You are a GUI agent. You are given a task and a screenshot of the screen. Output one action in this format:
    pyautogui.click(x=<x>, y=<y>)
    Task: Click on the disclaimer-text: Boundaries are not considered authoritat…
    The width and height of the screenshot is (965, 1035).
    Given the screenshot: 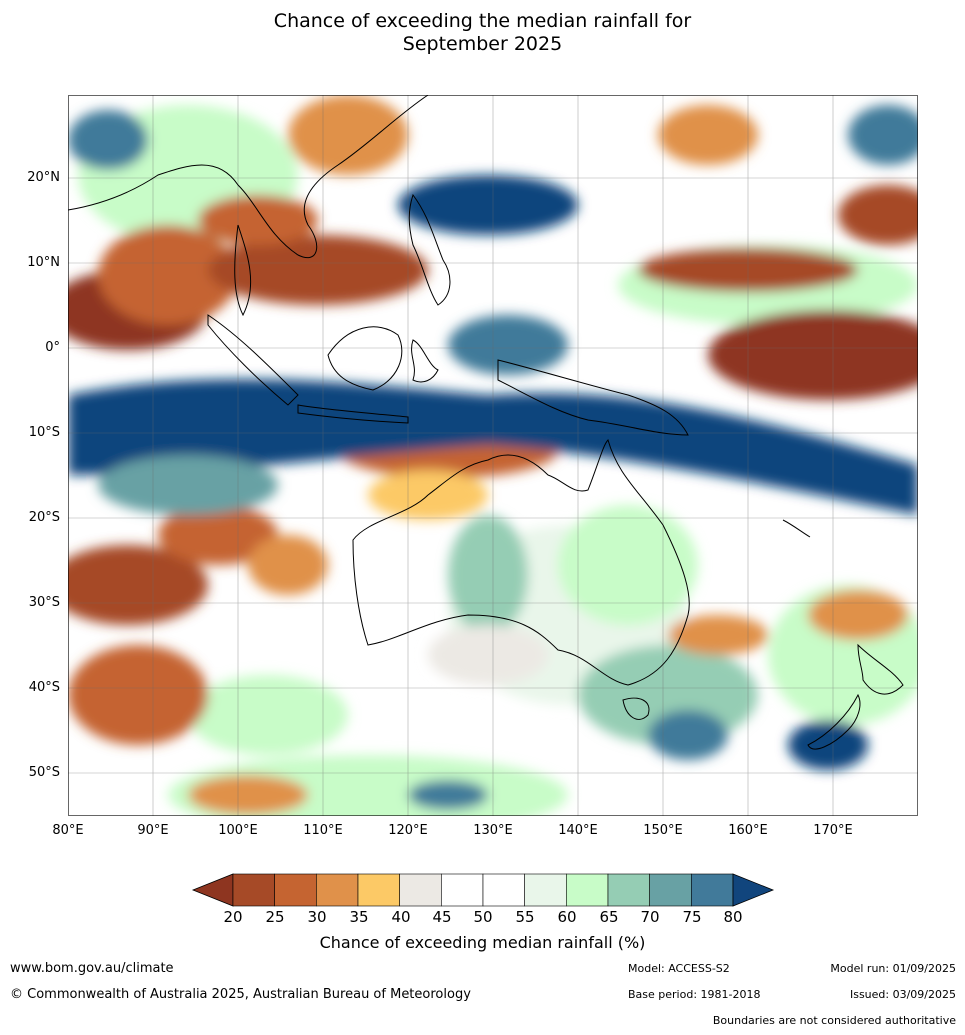 What is the action you would take?
    pyautogui.click(x=834, y=1020)
    